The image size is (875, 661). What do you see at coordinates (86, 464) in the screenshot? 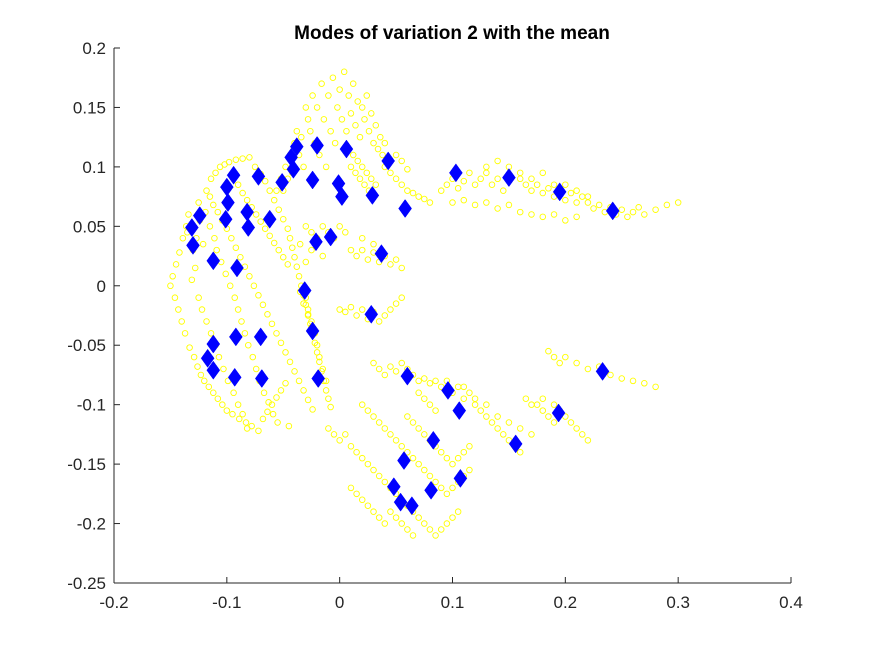
I see `y-tick-label: -0.15` at bounding box center [86, 464].